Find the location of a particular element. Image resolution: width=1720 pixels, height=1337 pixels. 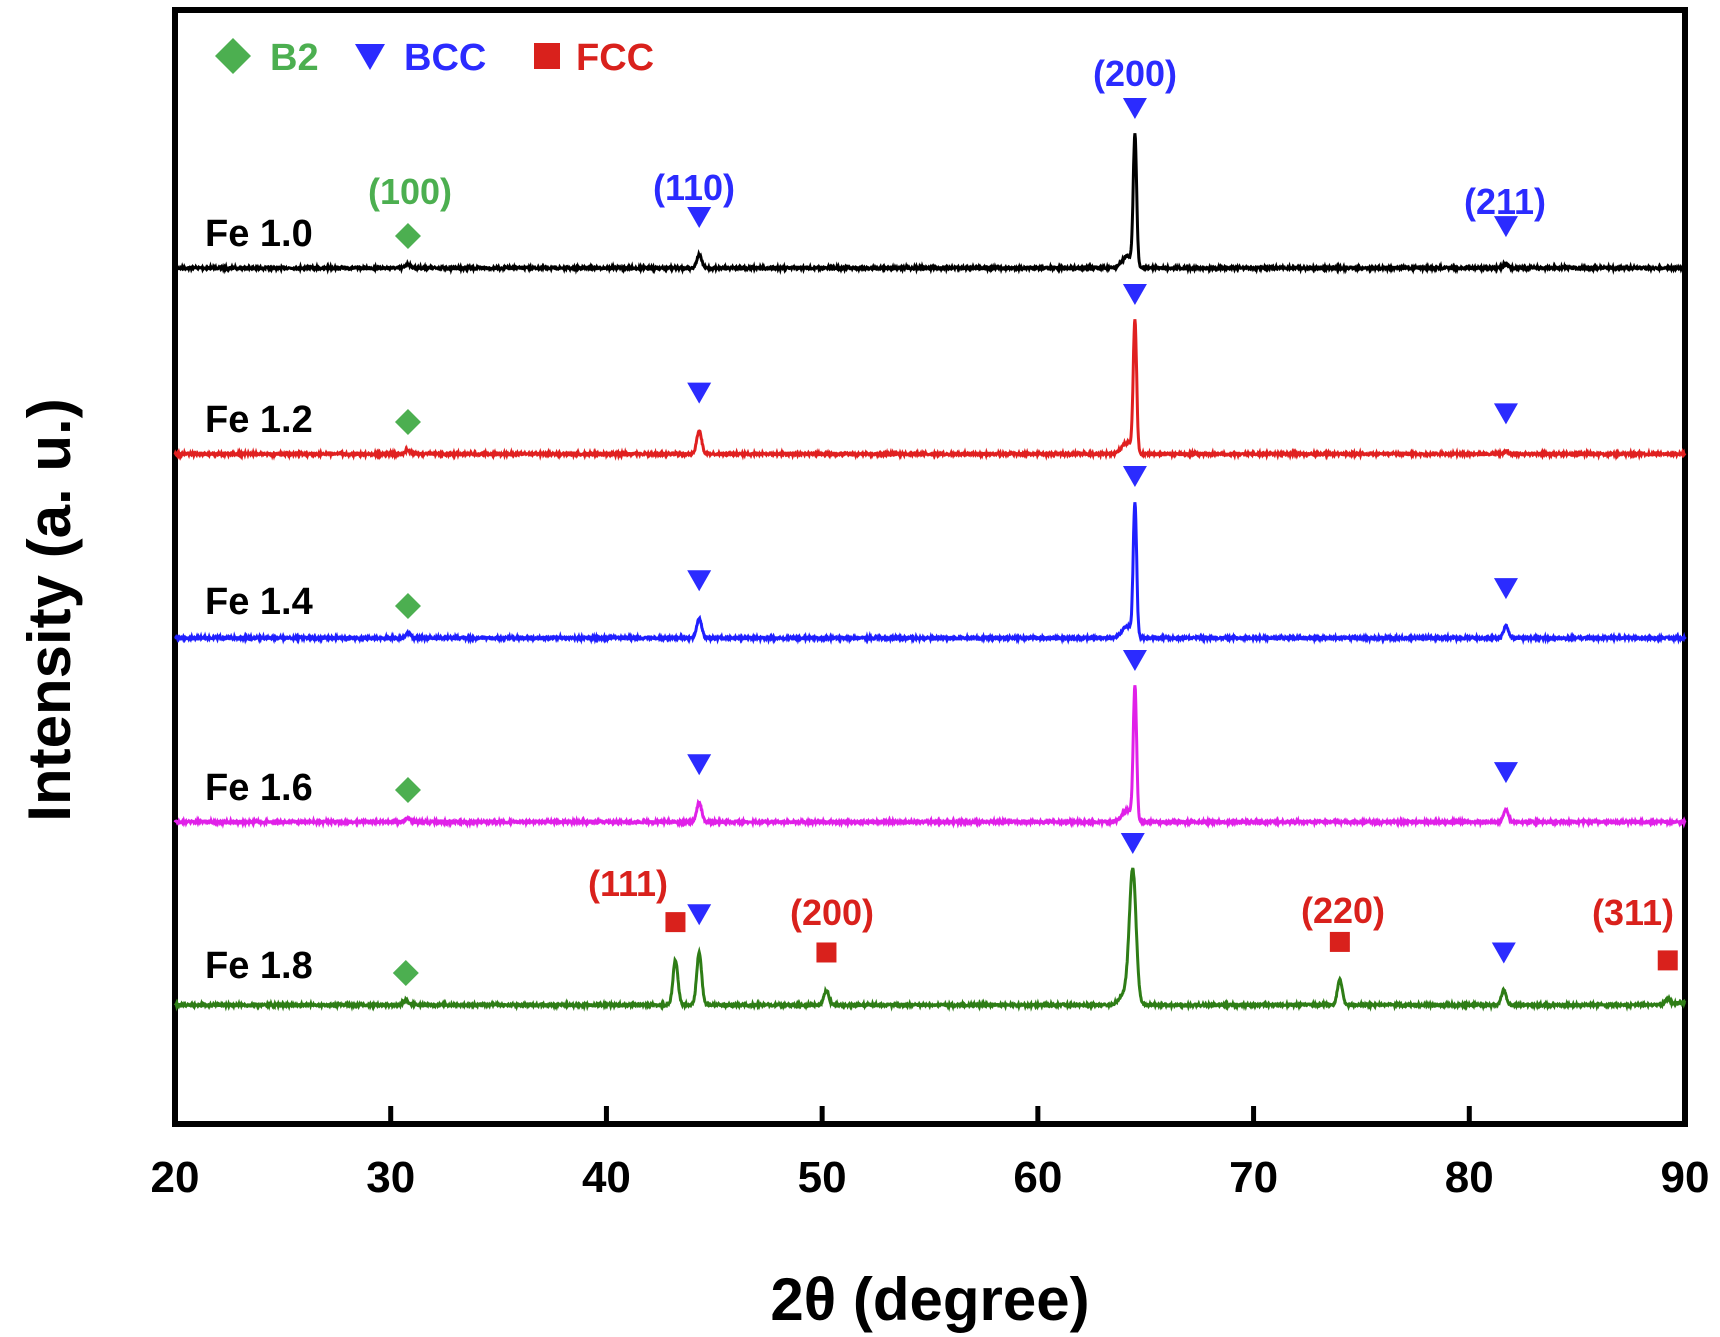

series-label-fe-1-6: Fe 1.6 is located at coordinates (259, 788).